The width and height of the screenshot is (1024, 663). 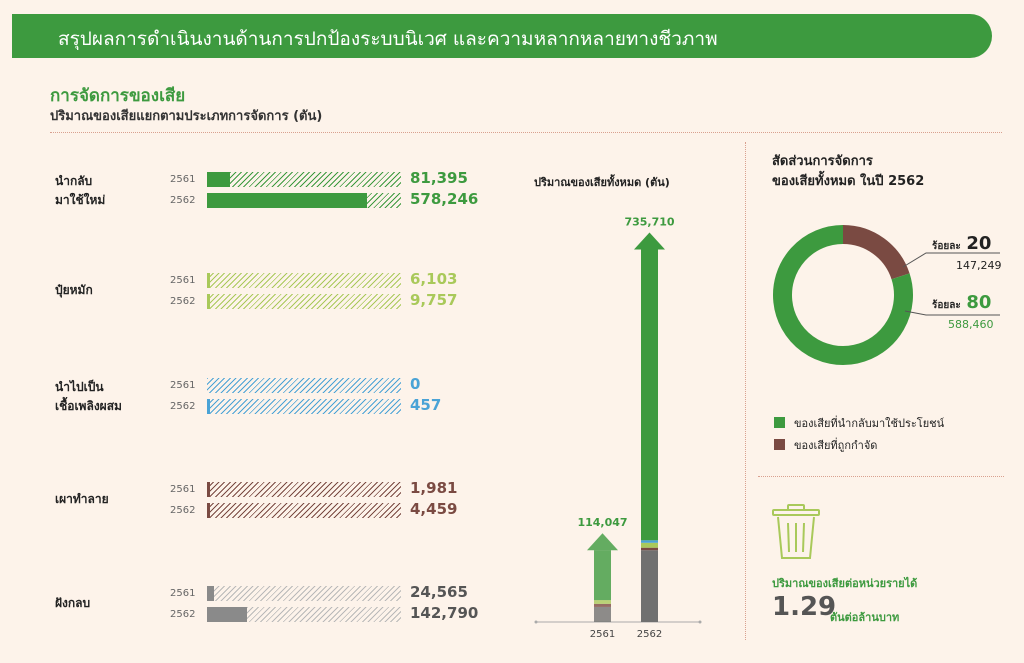 I want to click on category-label-incinerate: เผาทำลาย, so click(x=82, y=499).